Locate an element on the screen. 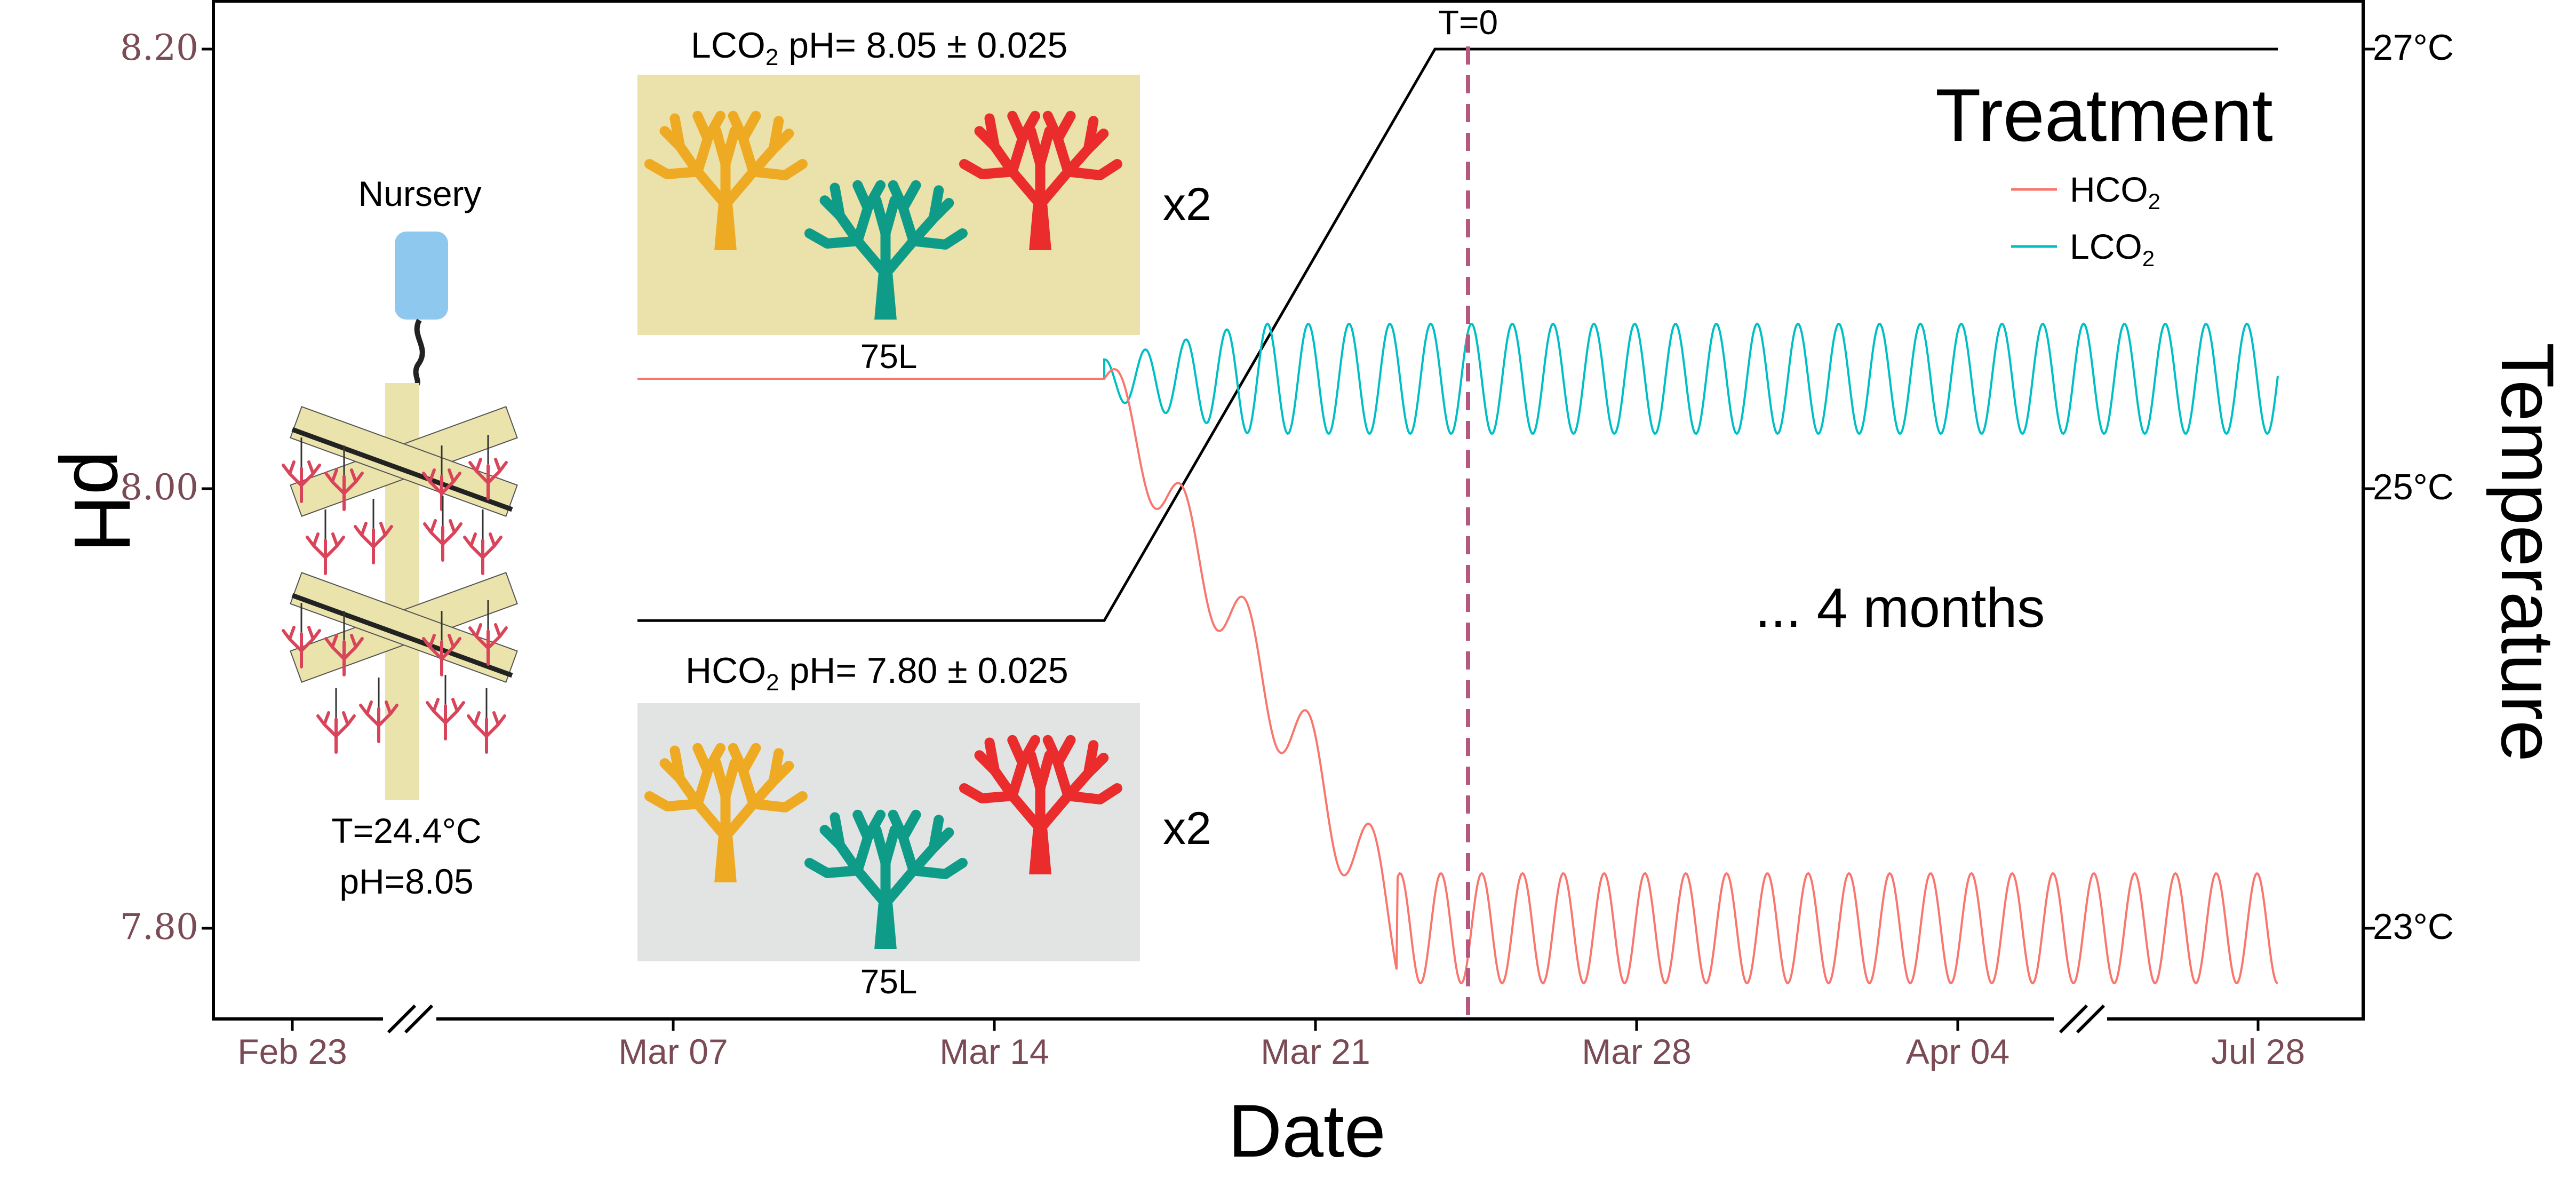 The height and width of the screenshot is (1179, 2576). nursery-label: Nursery is located at coordinates (419, 193).